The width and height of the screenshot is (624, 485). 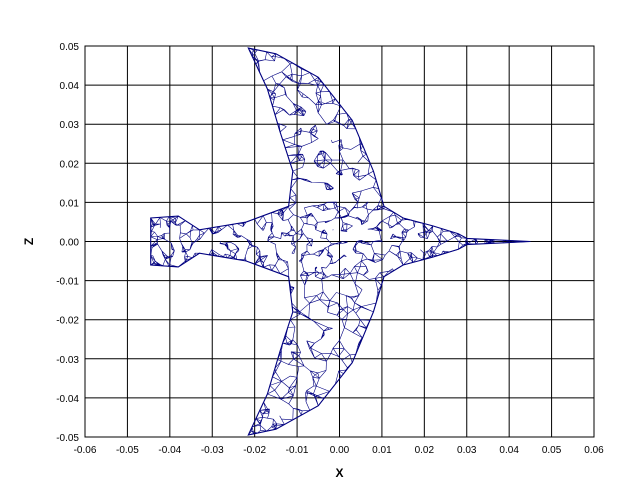 What do you see at coordinates (169, 450) in the screenshot?
I see `x-tick-label: -0.04` at bounding box center [169, 450].